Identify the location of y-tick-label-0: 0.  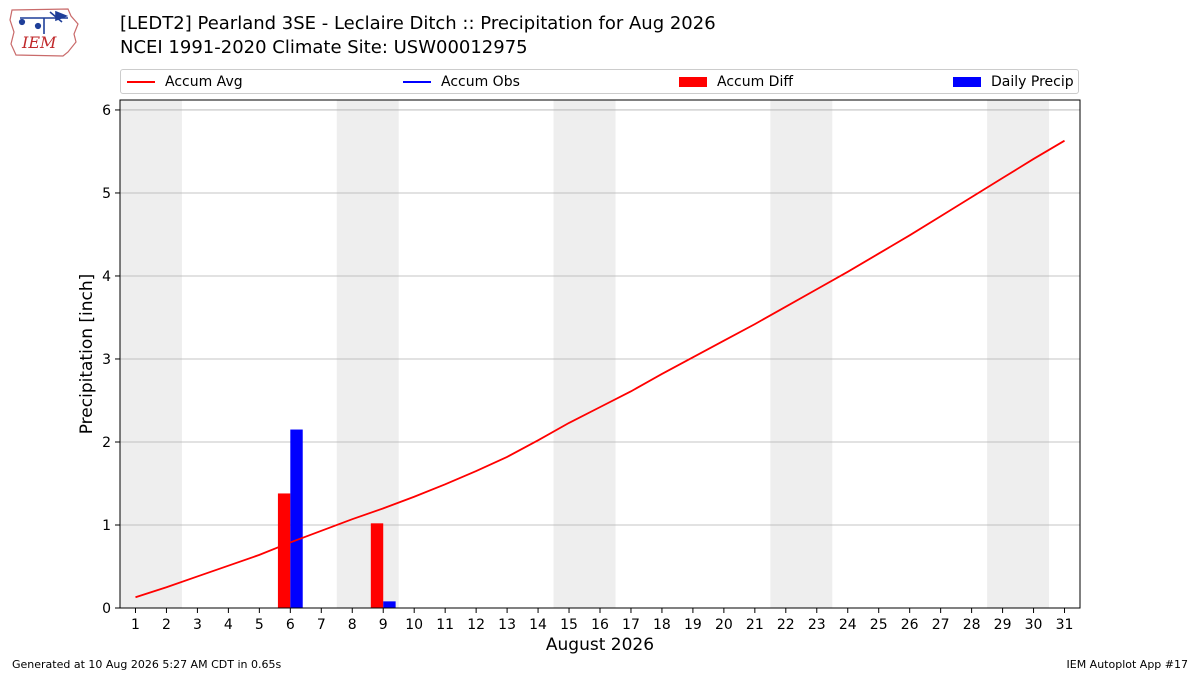
(106, 609).